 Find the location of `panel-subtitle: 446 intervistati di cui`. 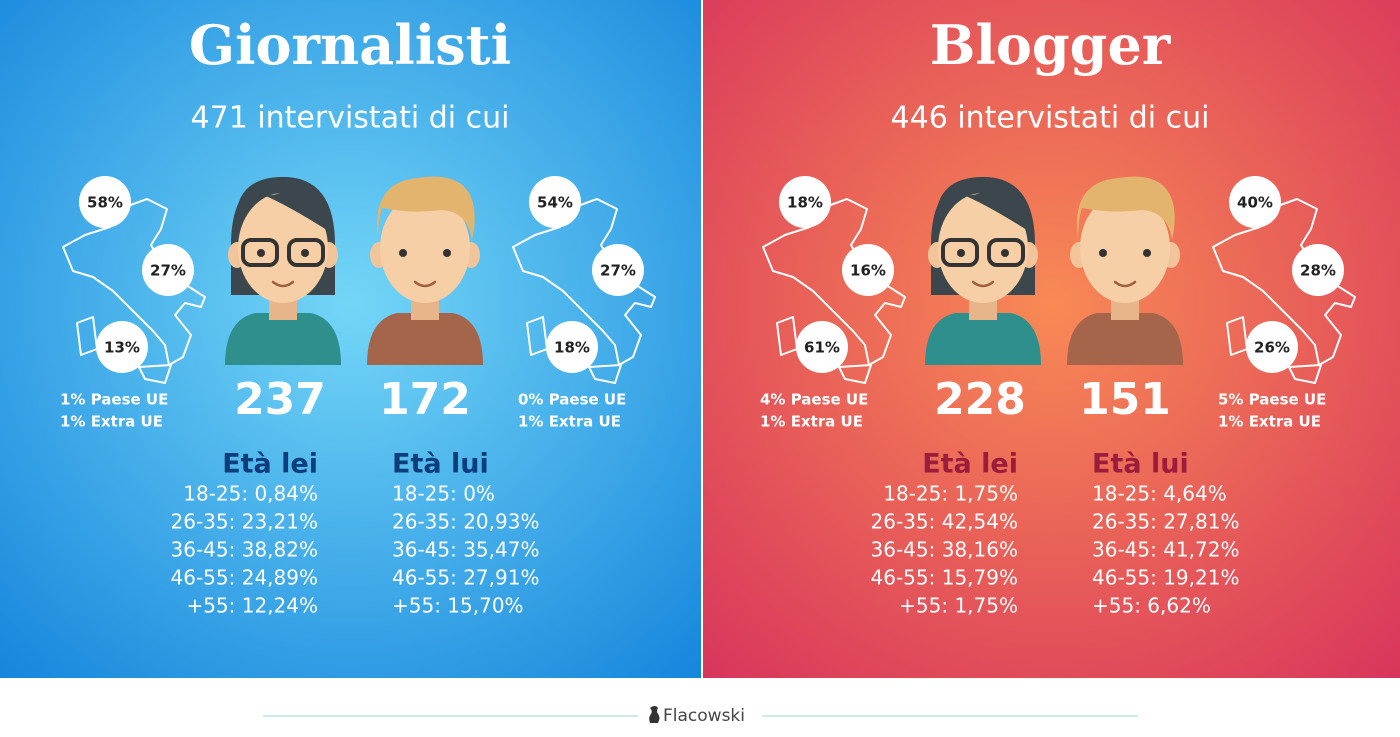

panel-subtitle: 446 intervistati di cui is located at coordinates (1050, 118).